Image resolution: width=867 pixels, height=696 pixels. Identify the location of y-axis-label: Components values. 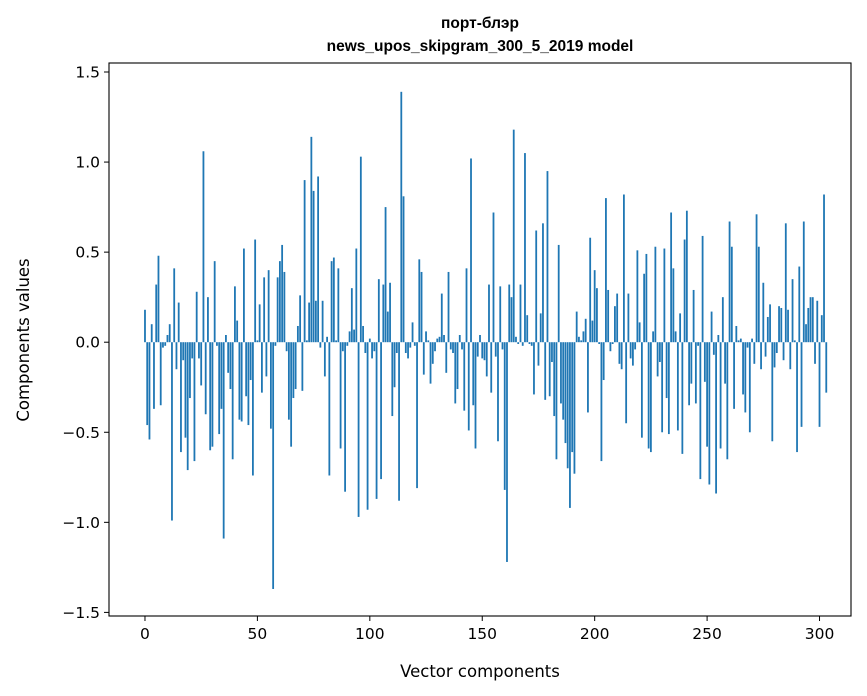
(23, 339).